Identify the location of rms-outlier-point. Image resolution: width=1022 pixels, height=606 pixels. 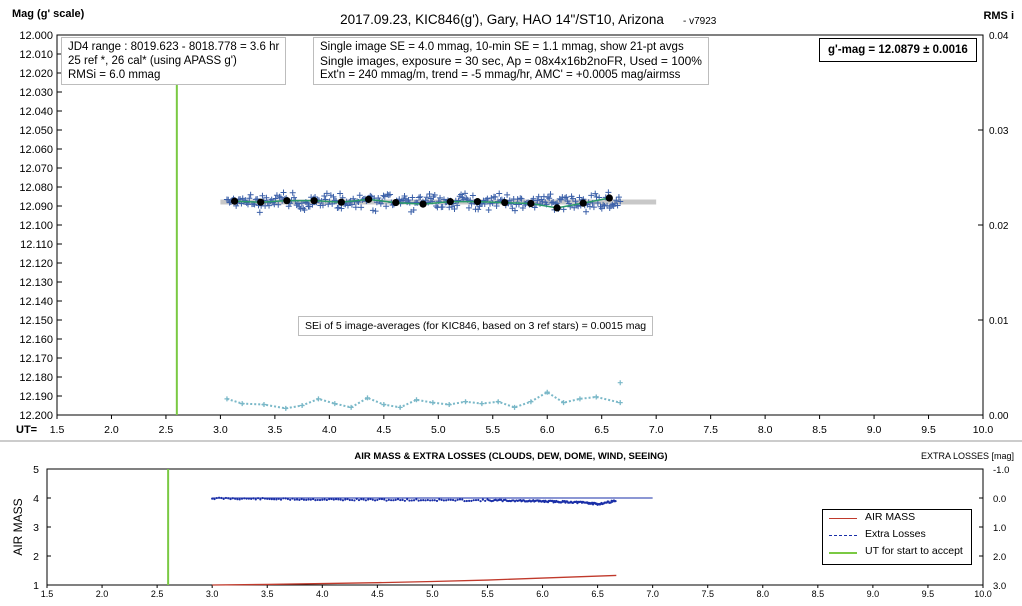
(620, 383).